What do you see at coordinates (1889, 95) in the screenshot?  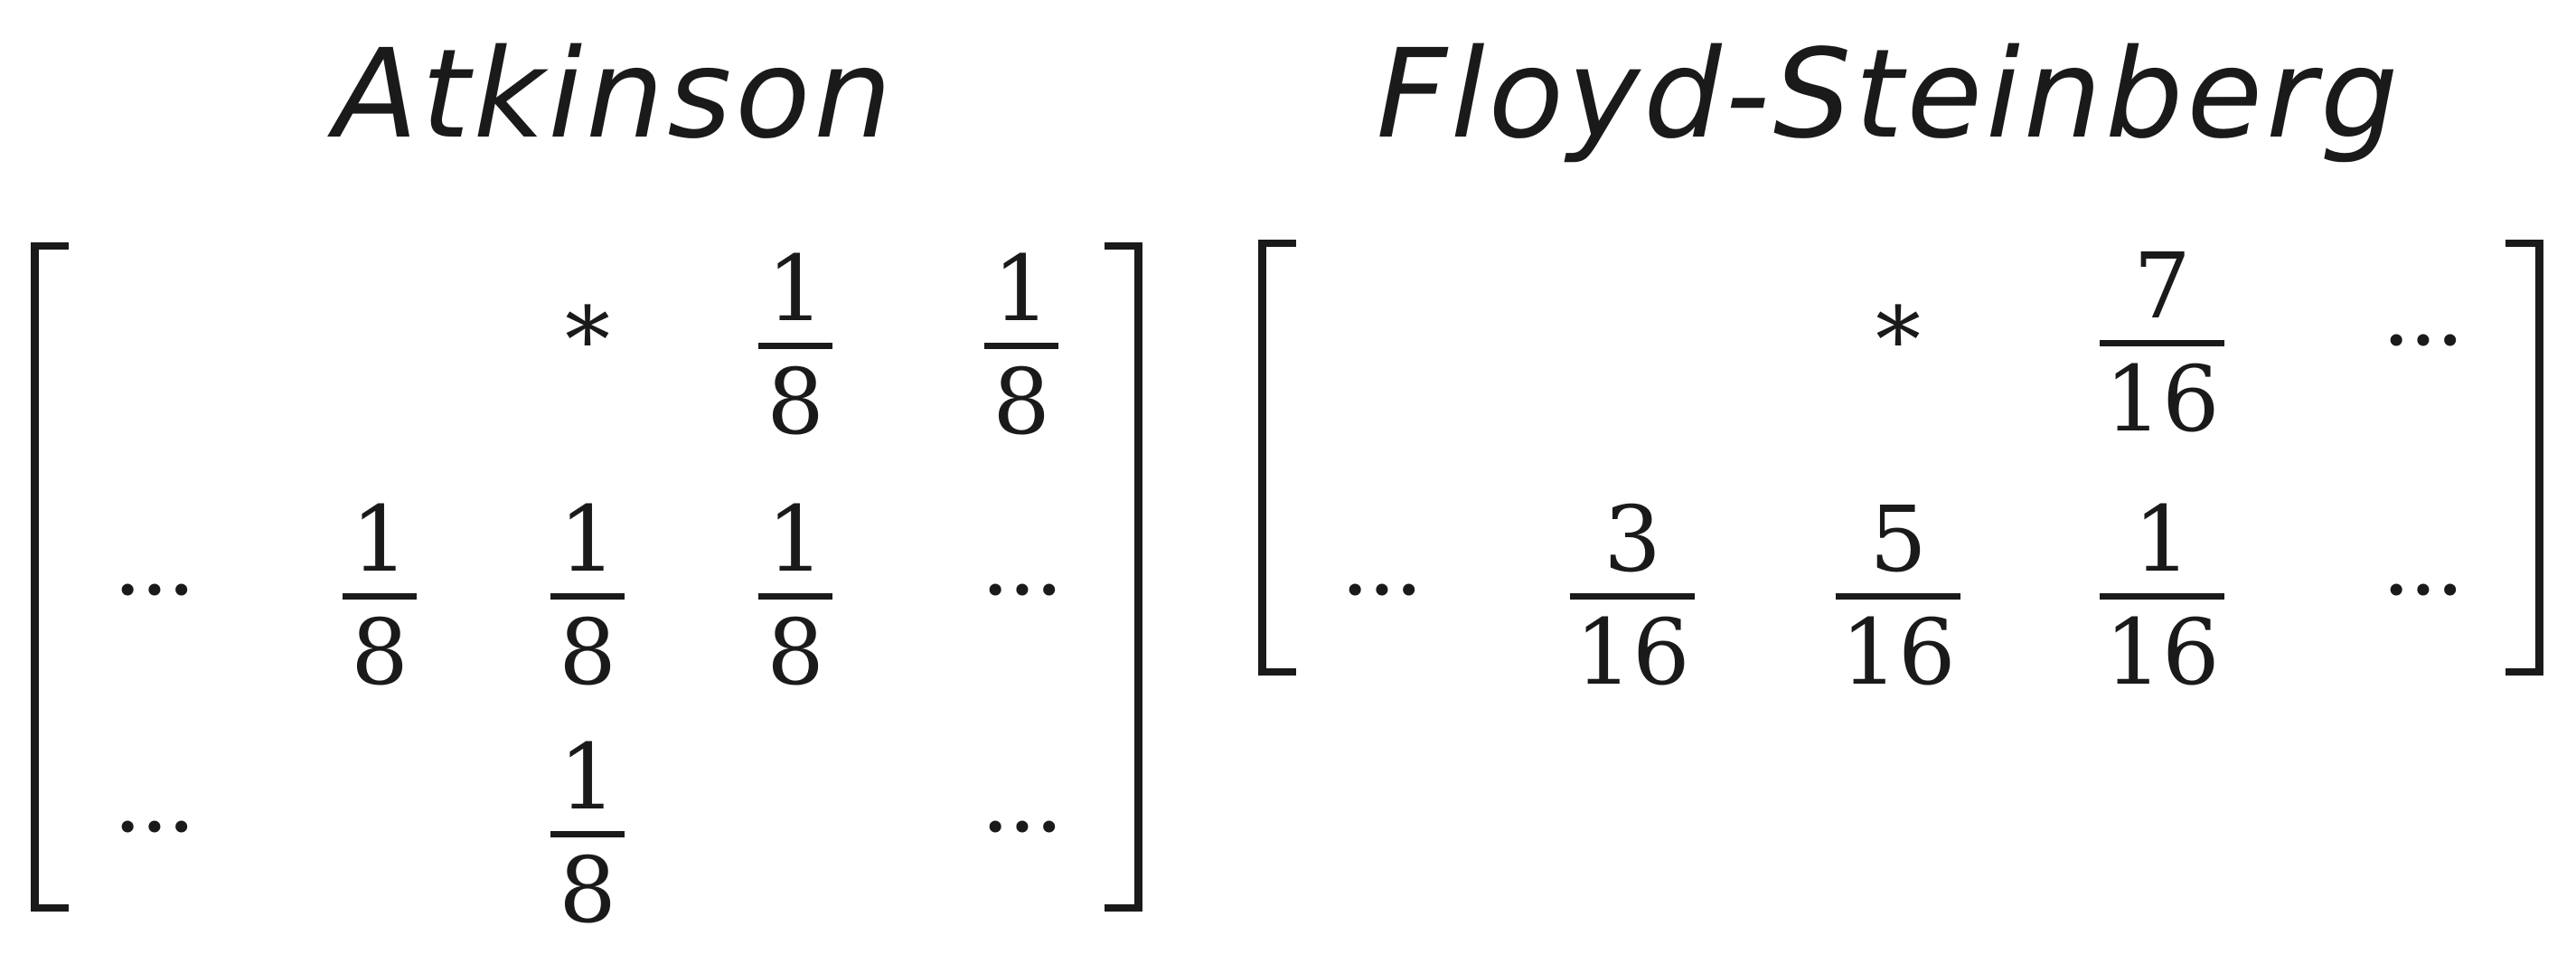 I see `floyd-steinberg-title: Floyd-Steinberg` at bounding box center [1889, 95].